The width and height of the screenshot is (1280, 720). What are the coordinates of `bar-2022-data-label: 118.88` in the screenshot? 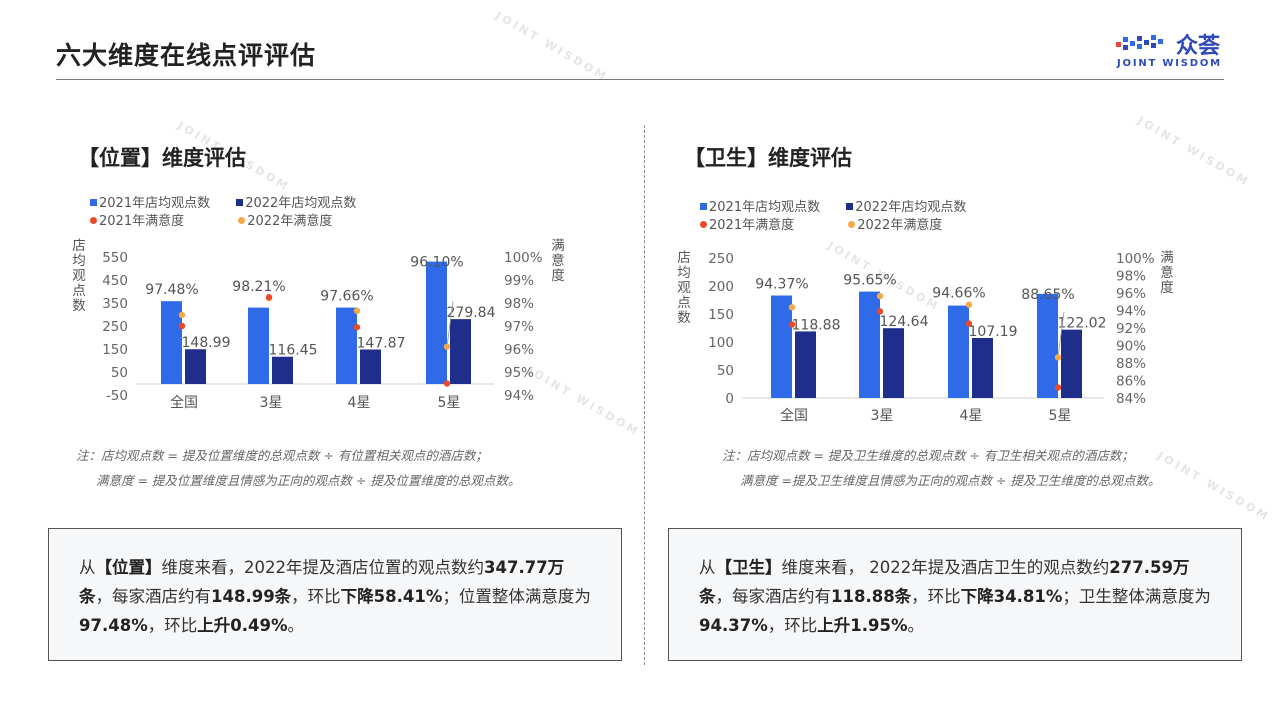 It's located at (816, 325).